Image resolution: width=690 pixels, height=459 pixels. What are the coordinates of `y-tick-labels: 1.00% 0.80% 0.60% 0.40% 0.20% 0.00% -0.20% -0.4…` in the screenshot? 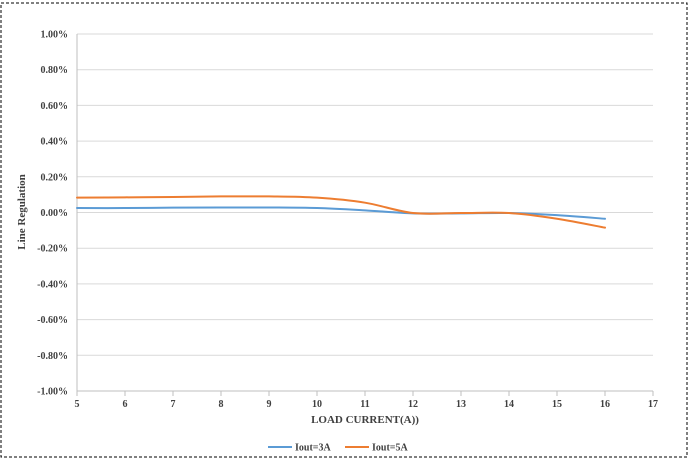 It's located at (52, 214).